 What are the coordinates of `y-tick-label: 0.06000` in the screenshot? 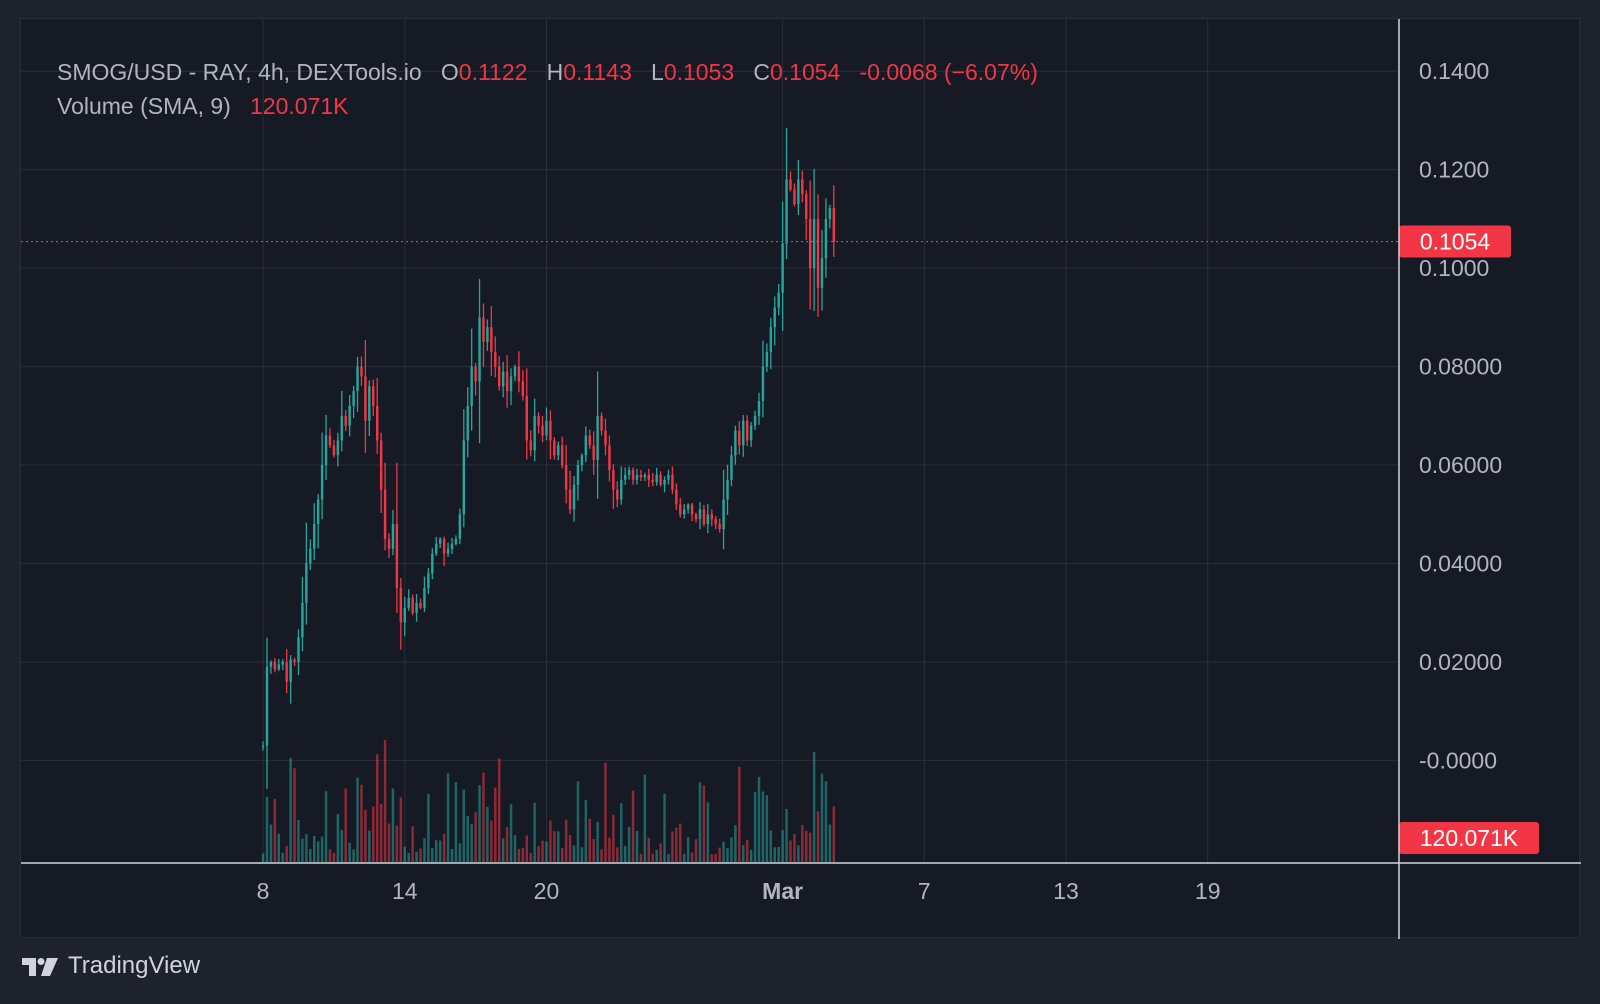 It's located at (1460, 465).